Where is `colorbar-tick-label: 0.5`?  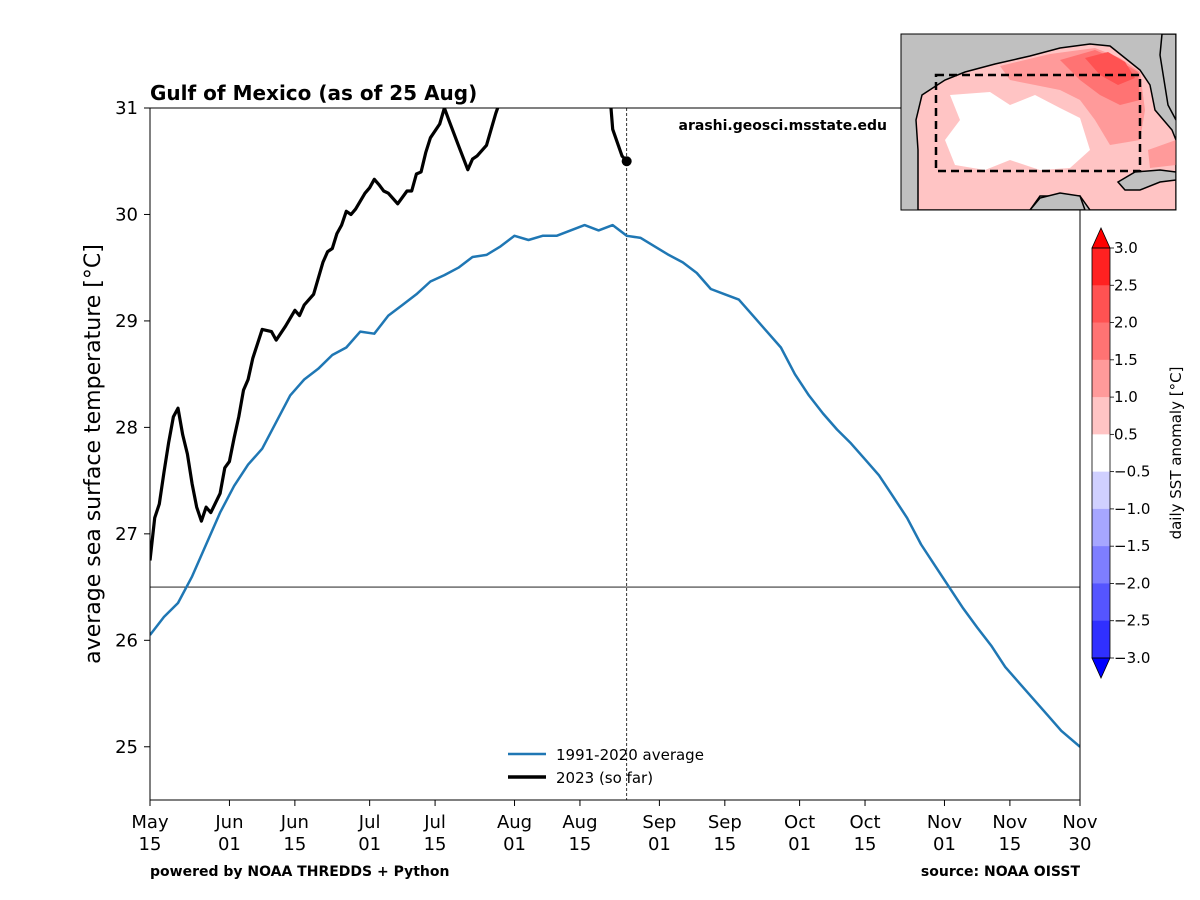 colorbar-tick-label: 0.5 is located at coordinates (1126, 434).